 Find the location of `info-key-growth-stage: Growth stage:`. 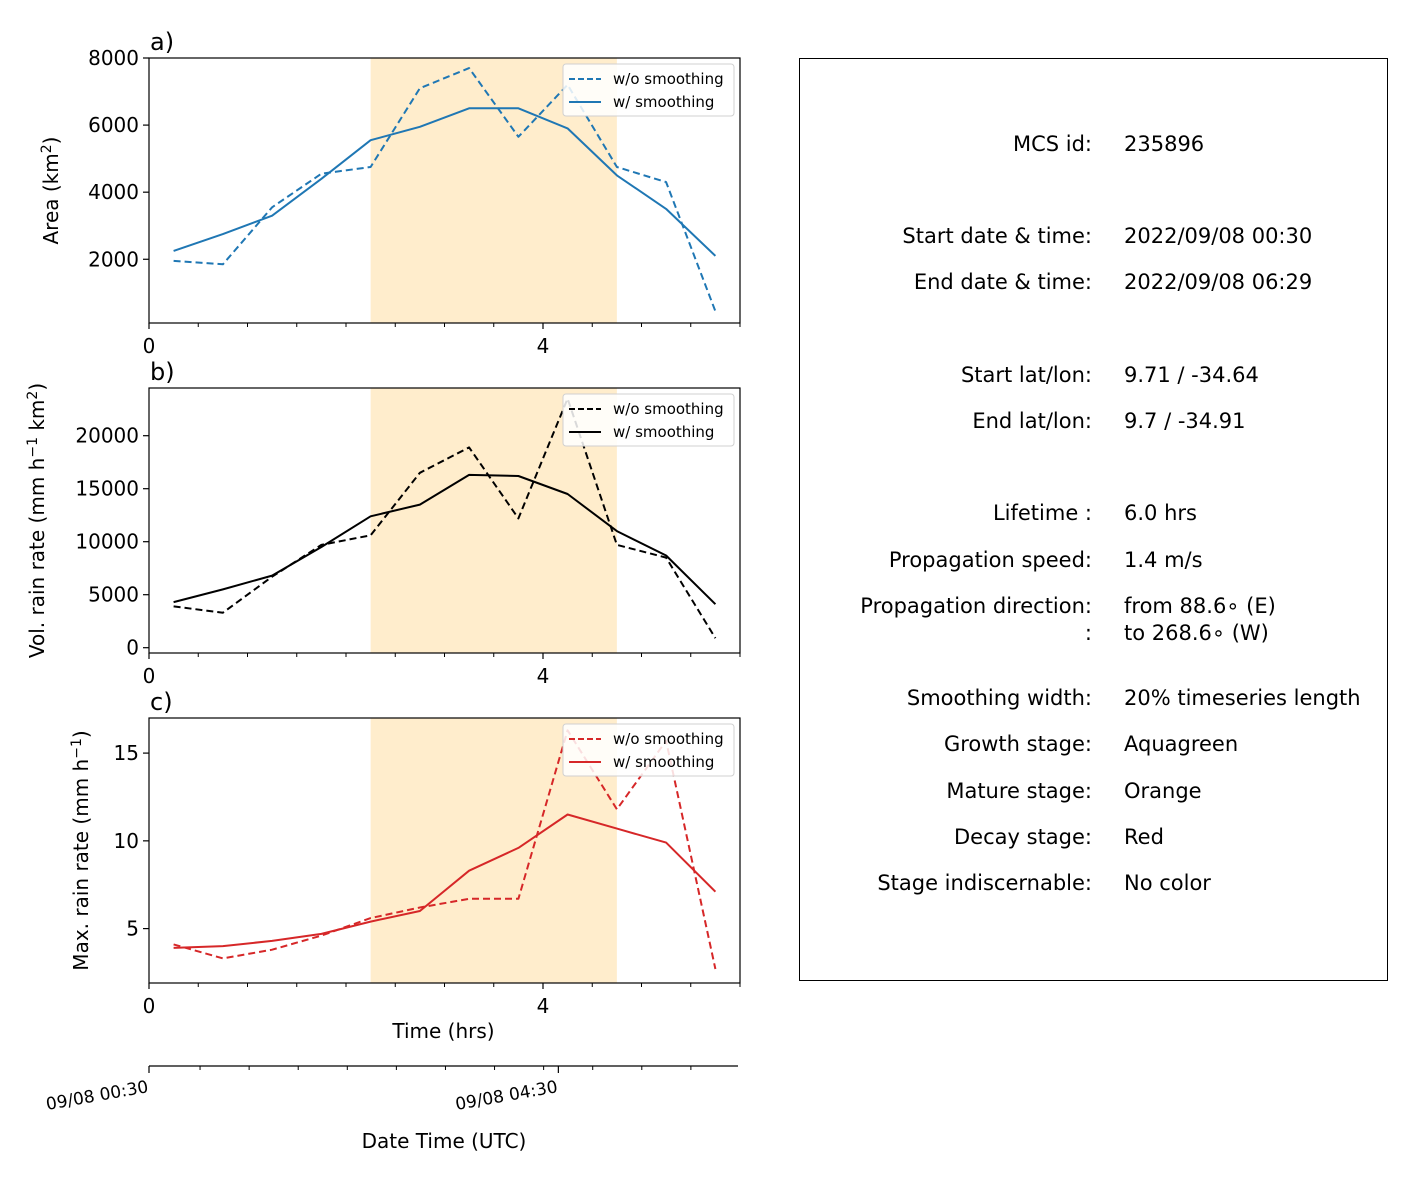

info-key-growth-stage: Growth stage: is located at coordinates (1017, 744).